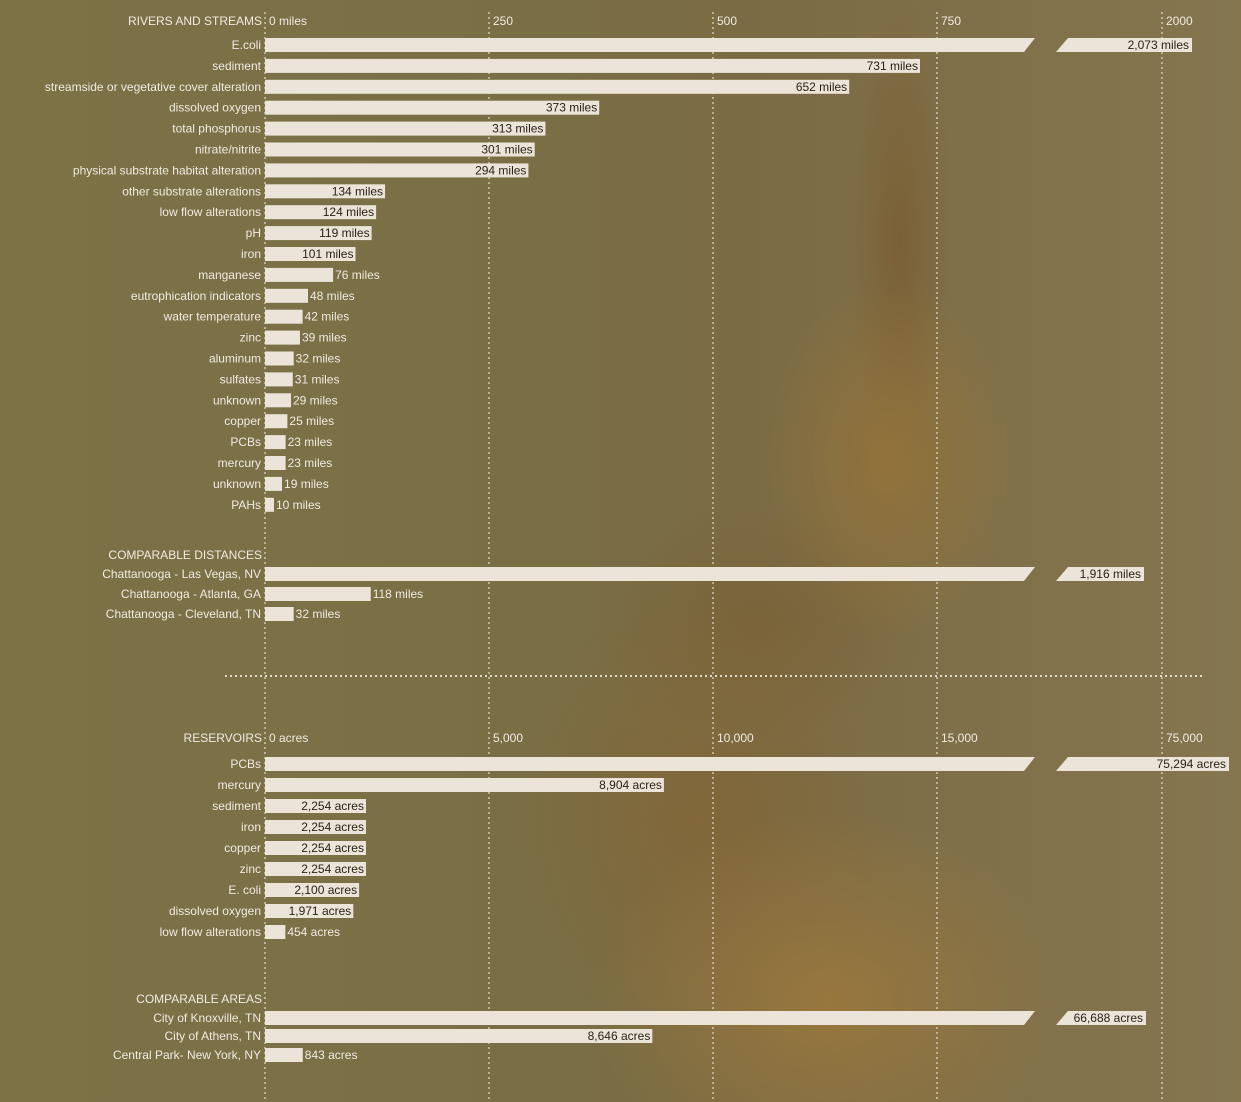  What do you see at coordinates (183, 614) in the screenshot?
I see `category-label: Chattanooga - Cleveland, TN` at bounding box center [183, 614].